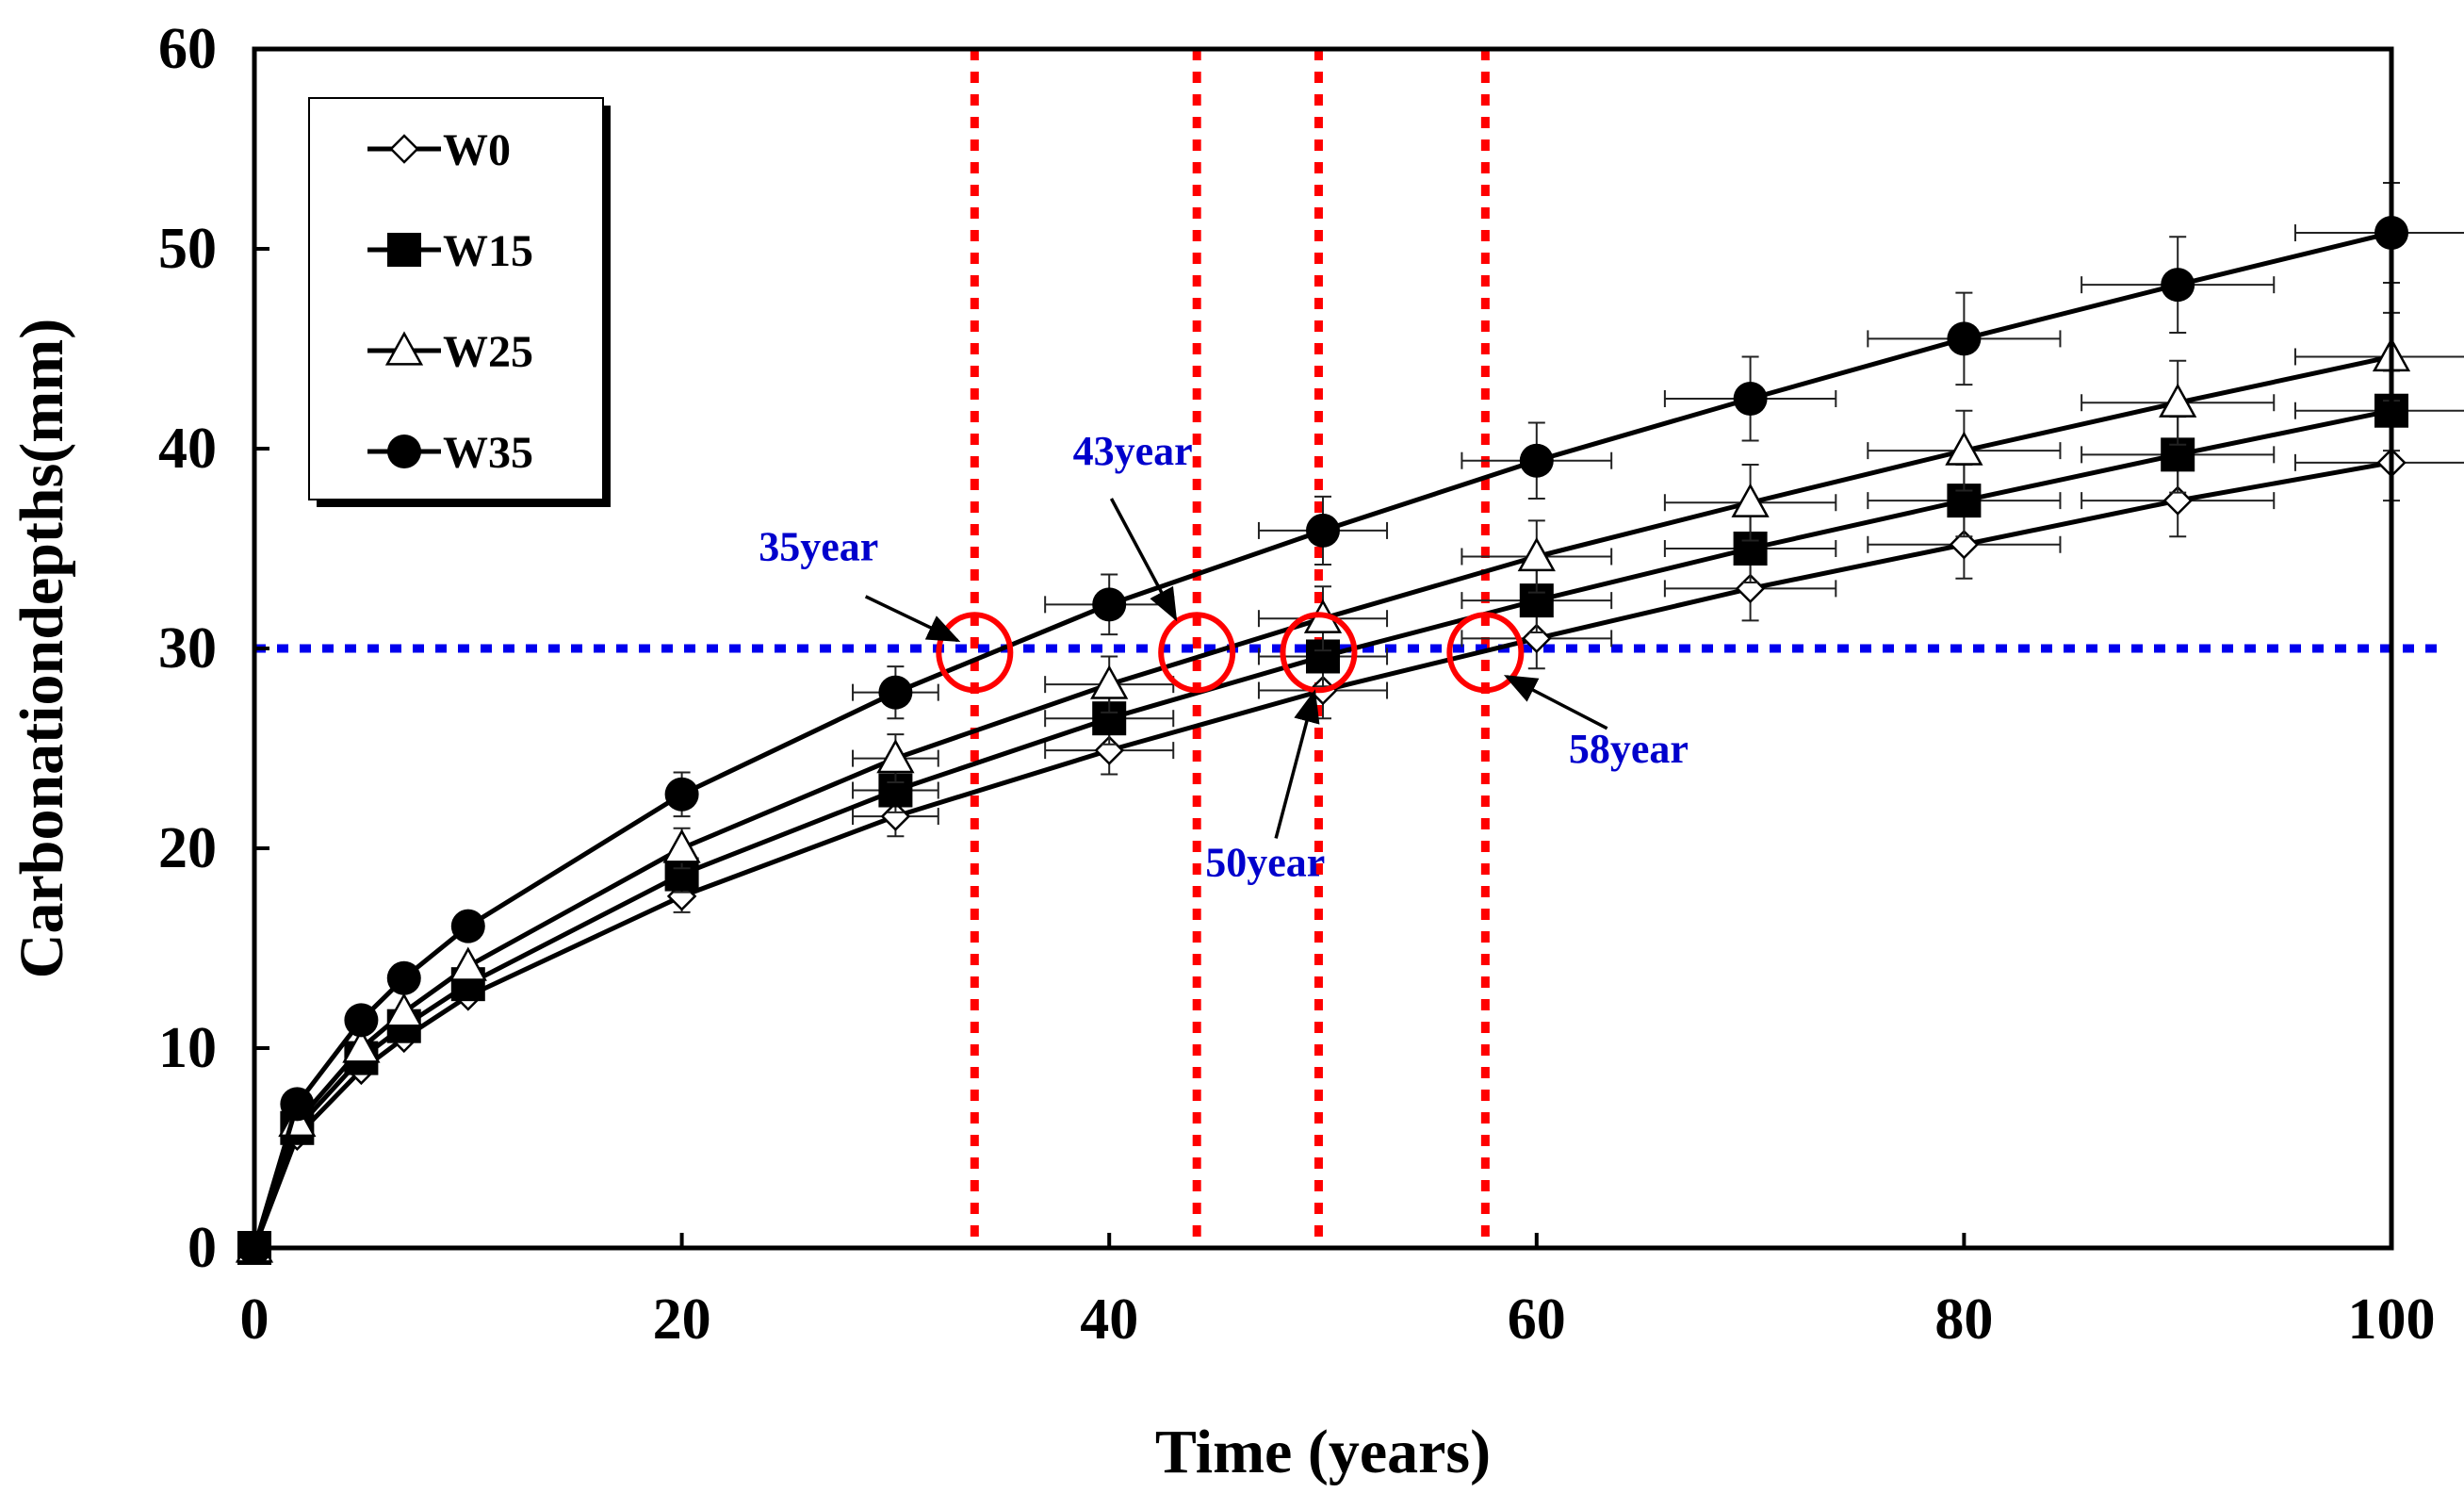  I want to click on y-tick-label-60: 60, so click(187, 49).